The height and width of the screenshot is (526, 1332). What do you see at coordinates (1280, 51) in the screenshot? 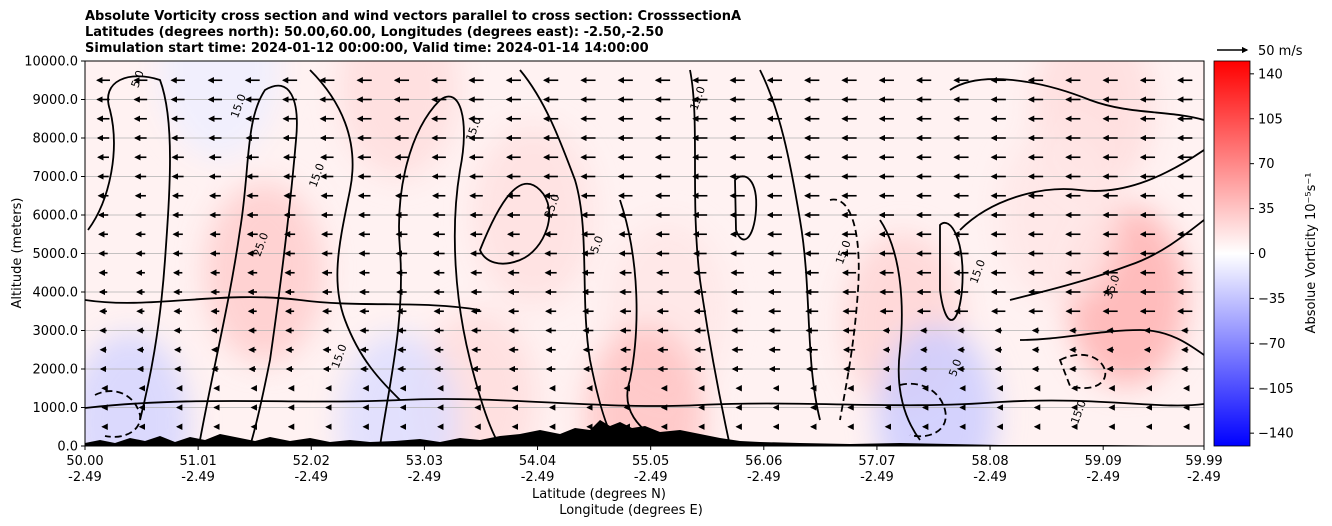
I see `quiver-key-label: 50 m/s` at bounding box center [1280, 51].